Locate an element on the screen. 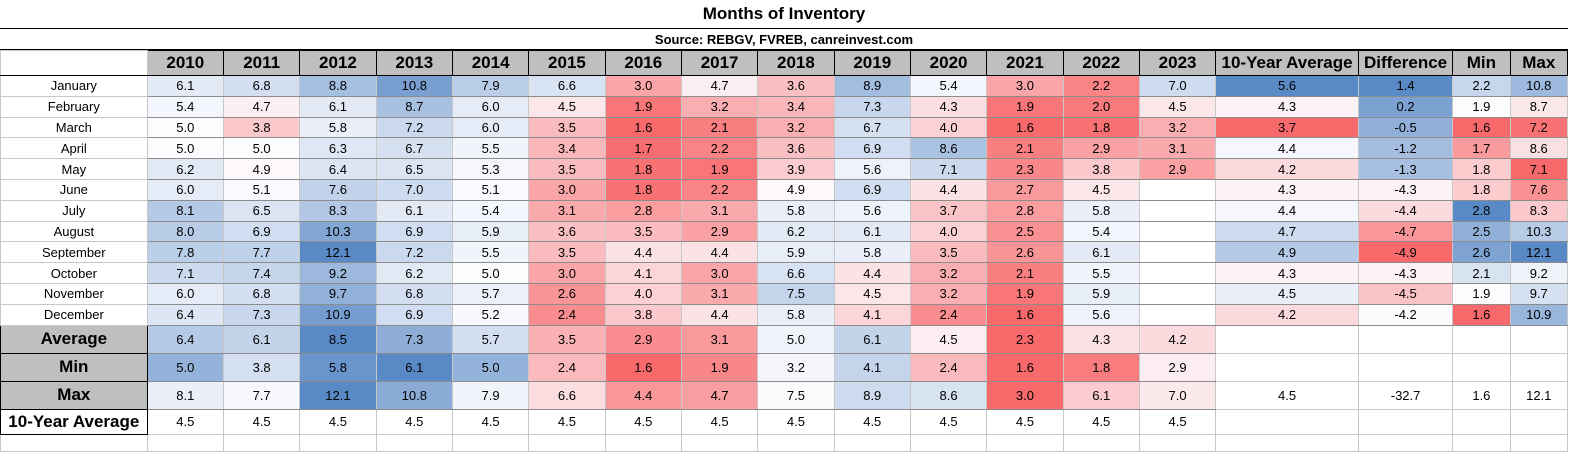 The image size is (1580, 458). data-cell: 4.1 is located at coordinates (872, 314).